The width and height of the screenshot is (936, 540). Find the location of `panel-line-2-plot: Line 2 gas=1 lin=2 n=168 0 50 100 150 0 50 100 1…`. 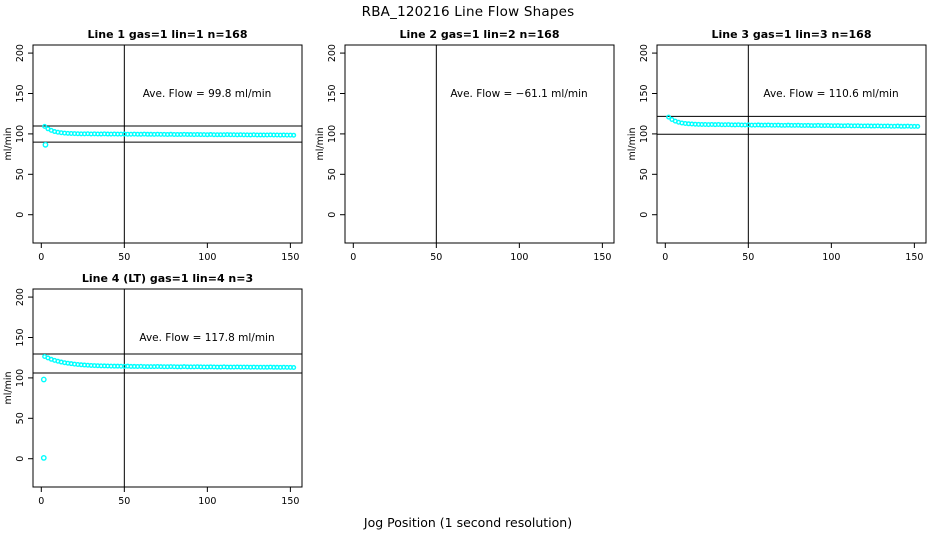

panel-line-2-plot: Line 2 gas=1 lin=2 n=168 0 50 100 150 0 50 100 1… is located at coordinates (465, 145).